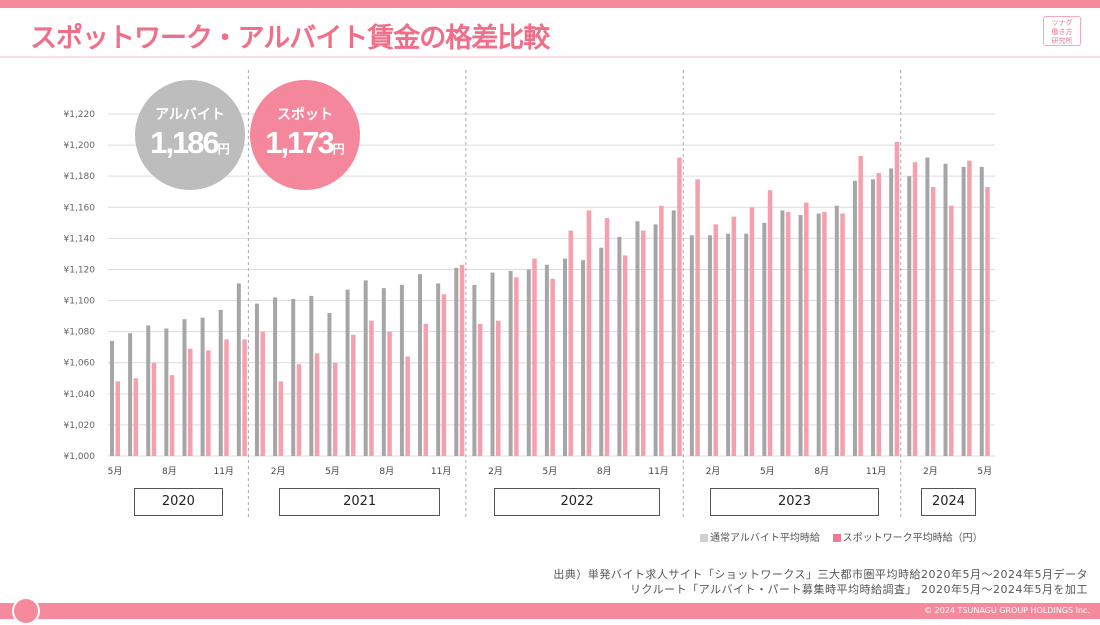 The height and width of the screenshot is (625, 1100). I want to click on y-tick-label: ¥1,180, so click(80, 177).